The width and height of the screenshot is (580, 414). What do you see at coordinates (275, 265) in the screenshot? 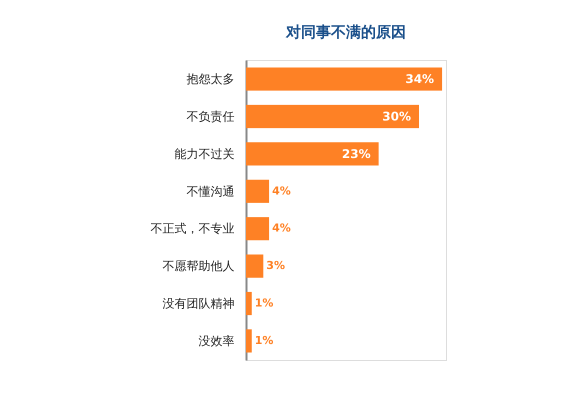
I see `data-label: 3%` at bounding box center [275, 265].